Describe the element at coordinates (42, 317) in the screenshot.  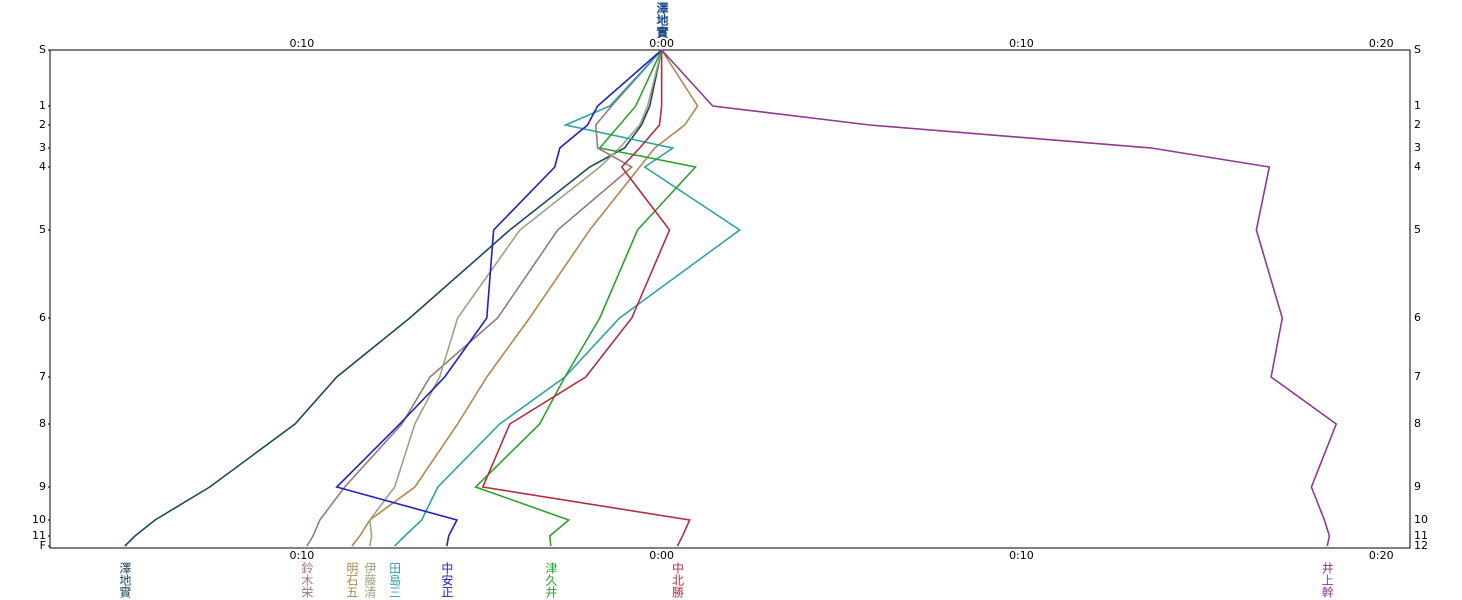
I see `y-tick-label: 6` at that location.